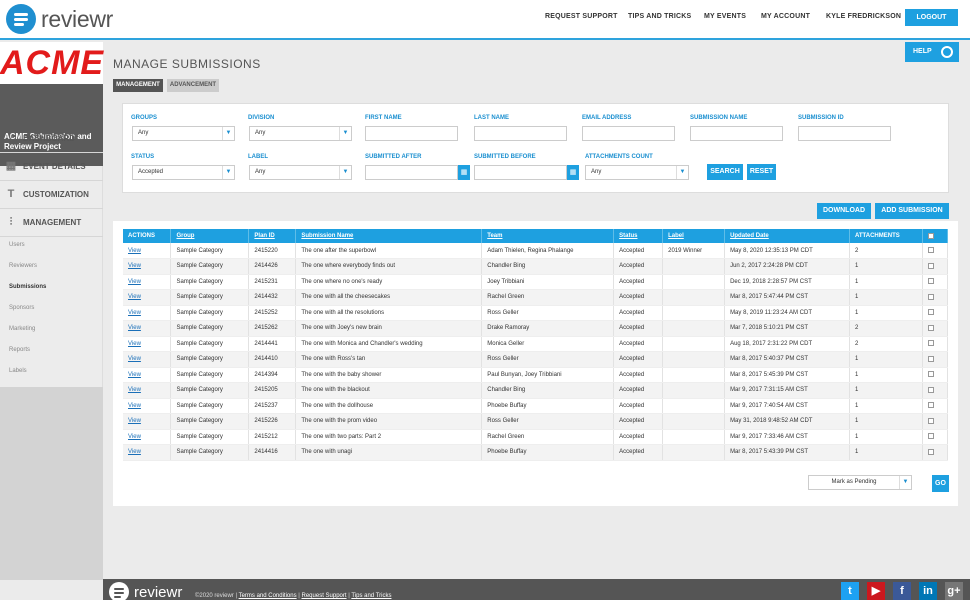  Describe the element at coordinates (210, 437) in the screenshot. I see `table-cell: Sample Category` at that location.